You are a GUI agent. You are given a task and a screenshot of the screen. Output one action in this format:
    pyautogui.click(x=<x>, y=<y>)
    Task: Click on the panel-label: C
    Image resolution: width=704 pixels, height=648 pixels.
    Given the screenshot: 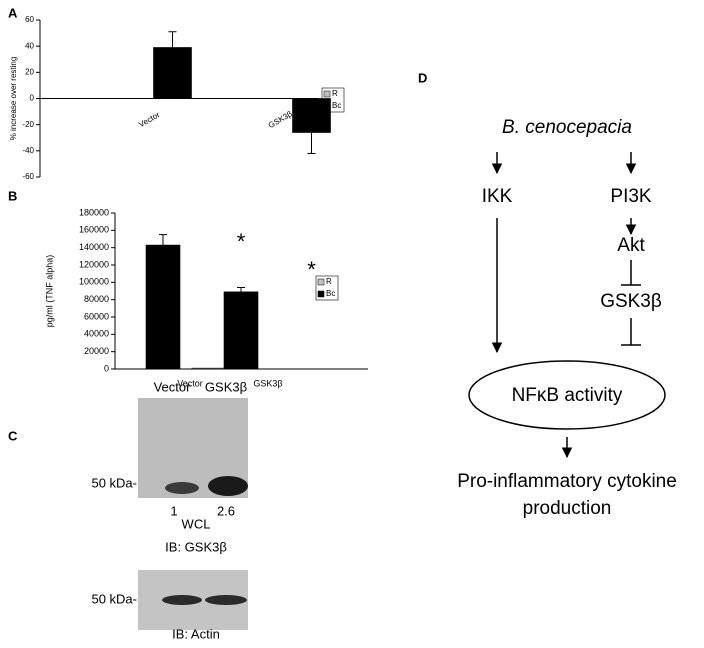 What is the action you would take?
    pyautogui.click(x=13, y=435)
    